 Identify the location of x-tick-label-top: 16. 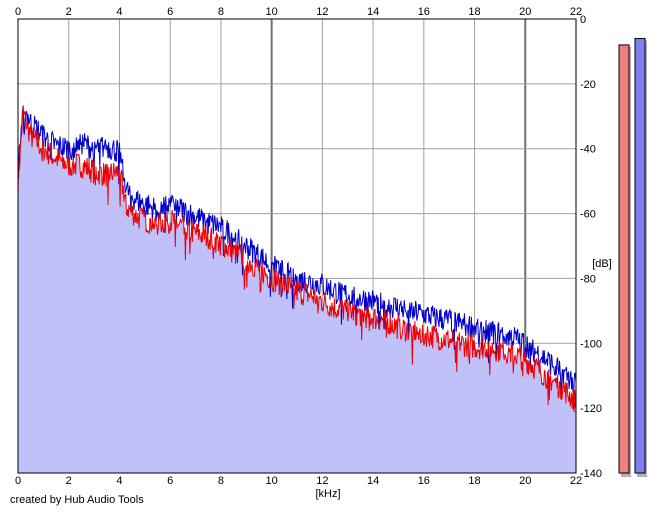
(424, 12).